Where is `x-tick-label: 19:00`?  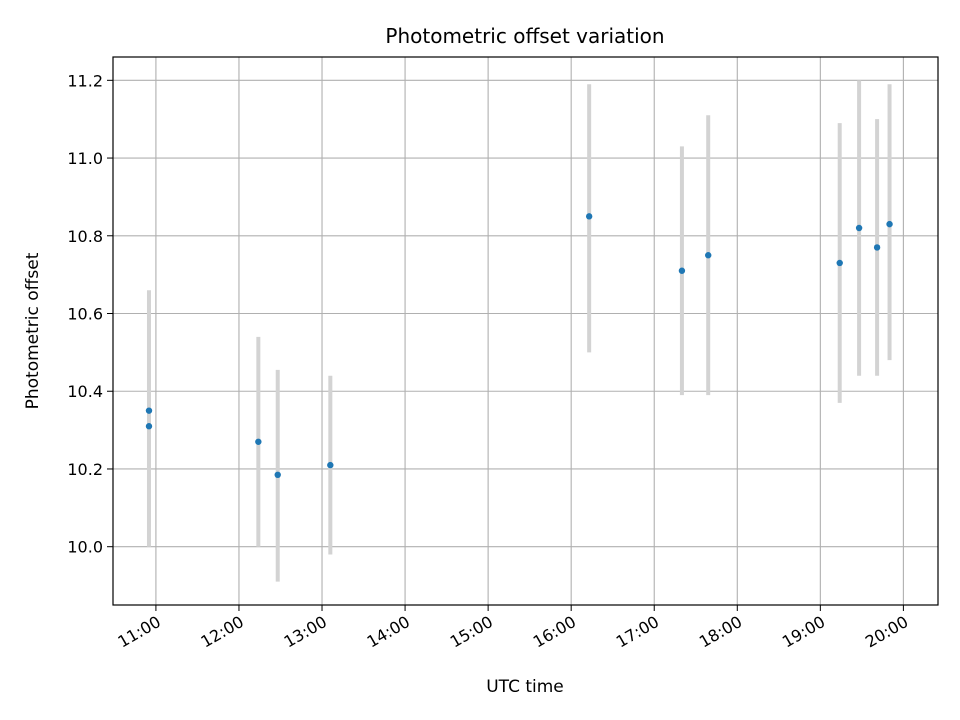 x-tick-label: 19:00 is located at coordinates (803, 632).